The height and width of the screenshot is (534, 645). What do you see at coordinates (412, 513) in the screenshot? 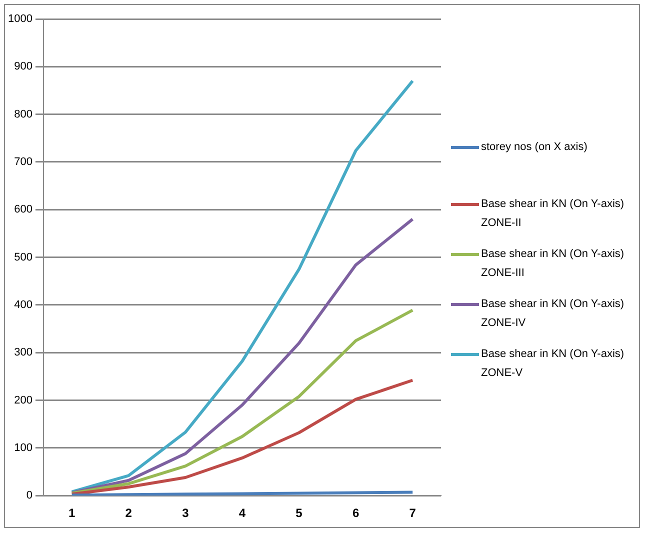
I see `x-tick-label: 7` at bounding box center [412, 513].